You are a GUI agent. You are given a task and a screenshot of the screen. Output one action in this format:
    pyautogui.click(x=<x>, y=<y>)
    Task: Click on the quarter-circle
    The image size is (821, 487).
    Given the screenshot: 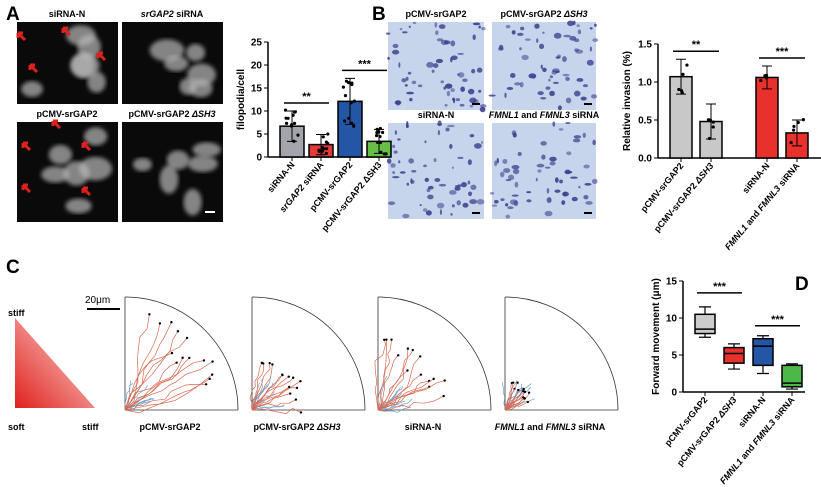 What is the action you would take?
    pyautogui.click(x=181, y=353)
    